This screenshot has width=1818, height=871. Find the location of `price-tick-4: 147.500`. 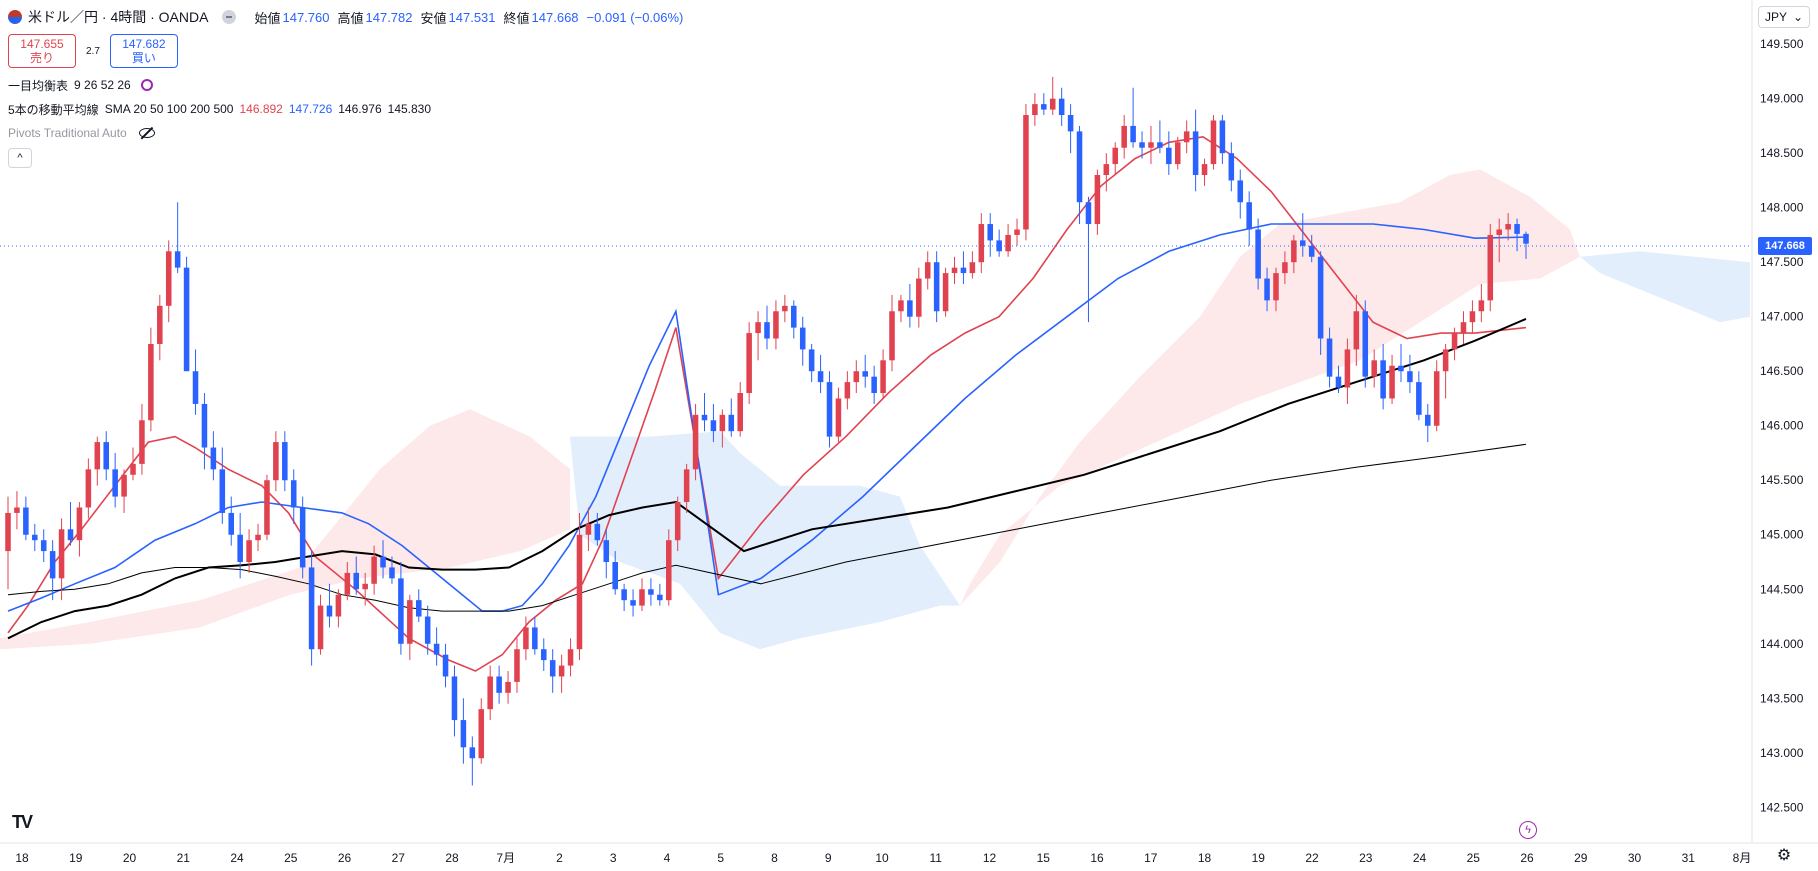

price-tick-4: 147.500 is located at coordinates (1782, 262).